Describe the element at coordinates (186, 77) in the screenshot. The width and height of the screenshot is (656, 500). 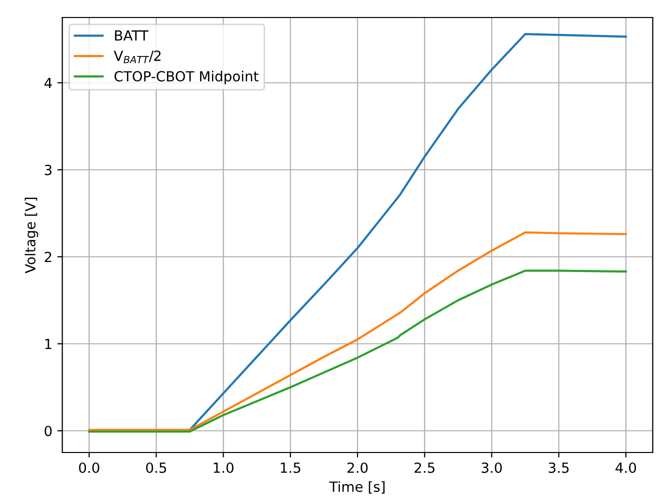
I see `legend-label: CTOP-CBOT Midpoint` at that location.